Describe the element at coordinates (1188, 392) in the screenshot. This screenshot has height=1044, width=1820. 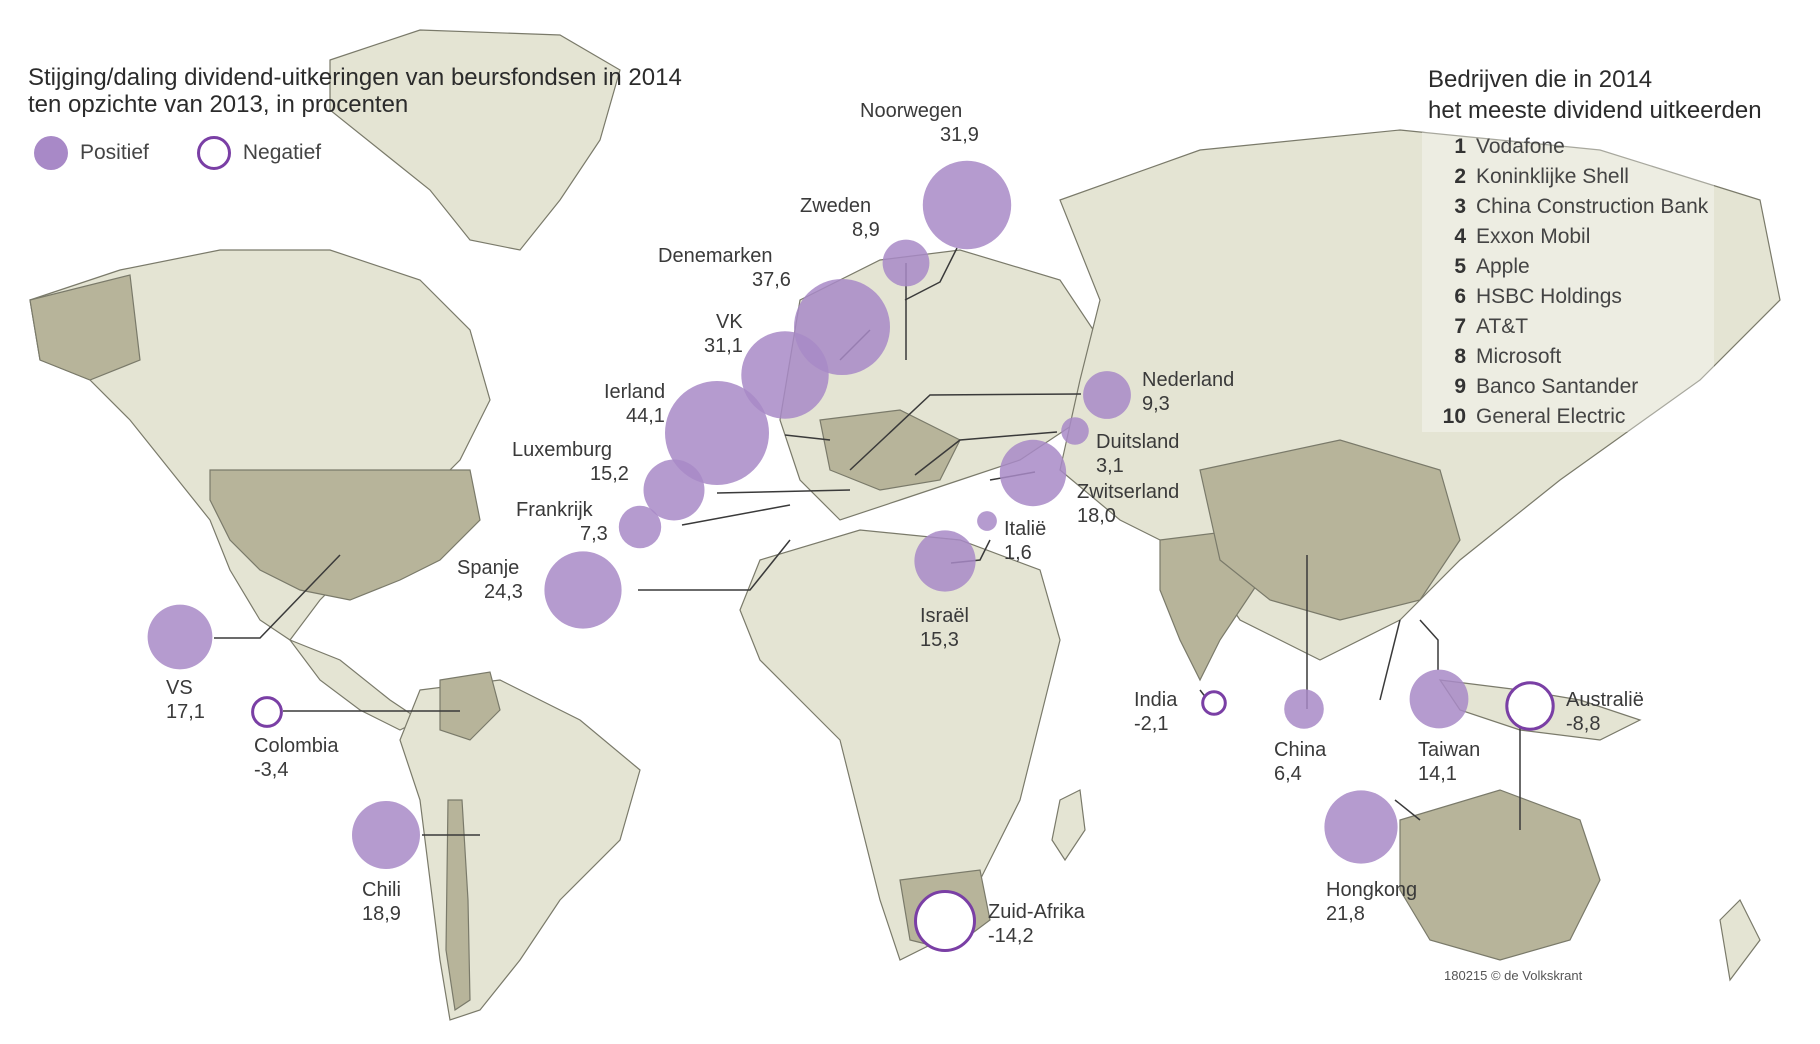
I see `label-nederland: Nederland 9,3` at that location.